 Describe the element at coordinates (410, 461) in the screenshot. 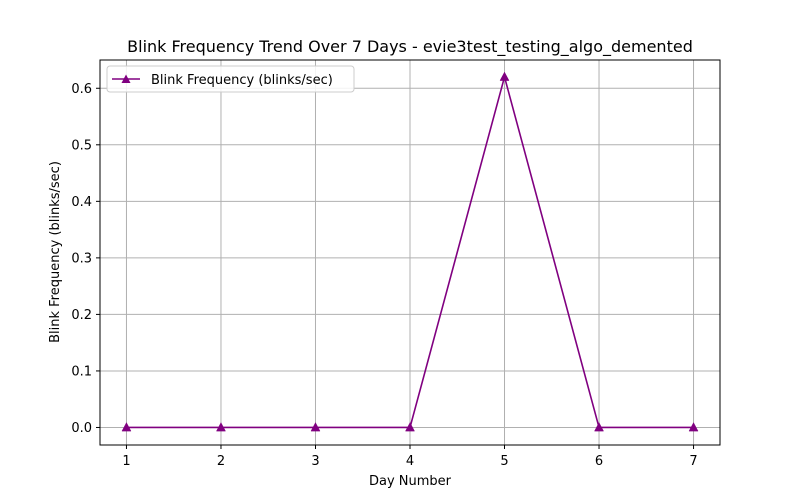

I see `x-tick-label: 4` at that location.